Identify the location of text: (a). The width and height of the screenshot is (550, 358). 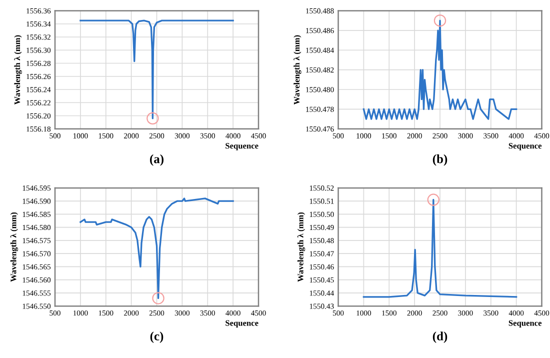
(157, 160).